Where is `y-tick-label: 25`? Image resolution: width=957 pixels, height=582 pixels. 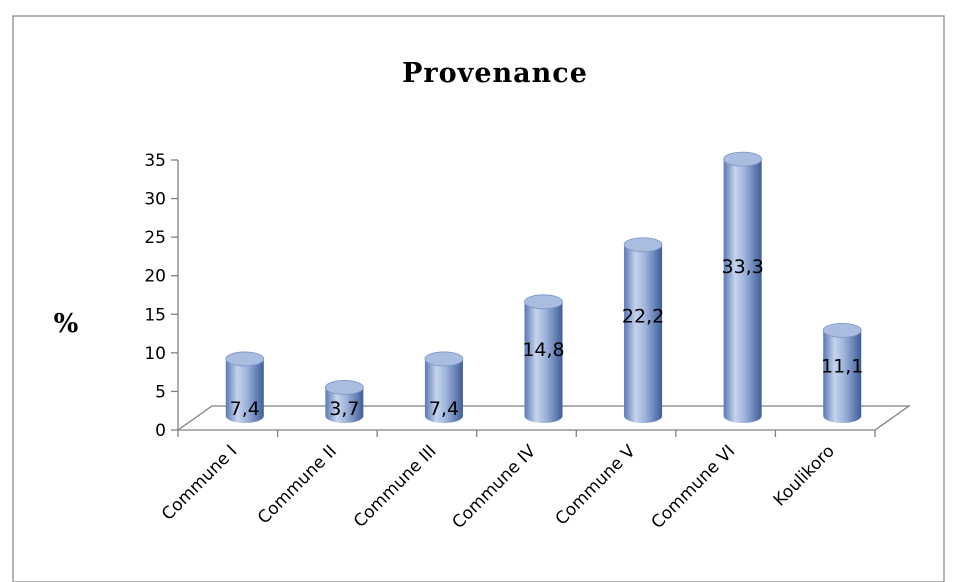 y-tick-label: 25 is located at coordinates (155, 238).